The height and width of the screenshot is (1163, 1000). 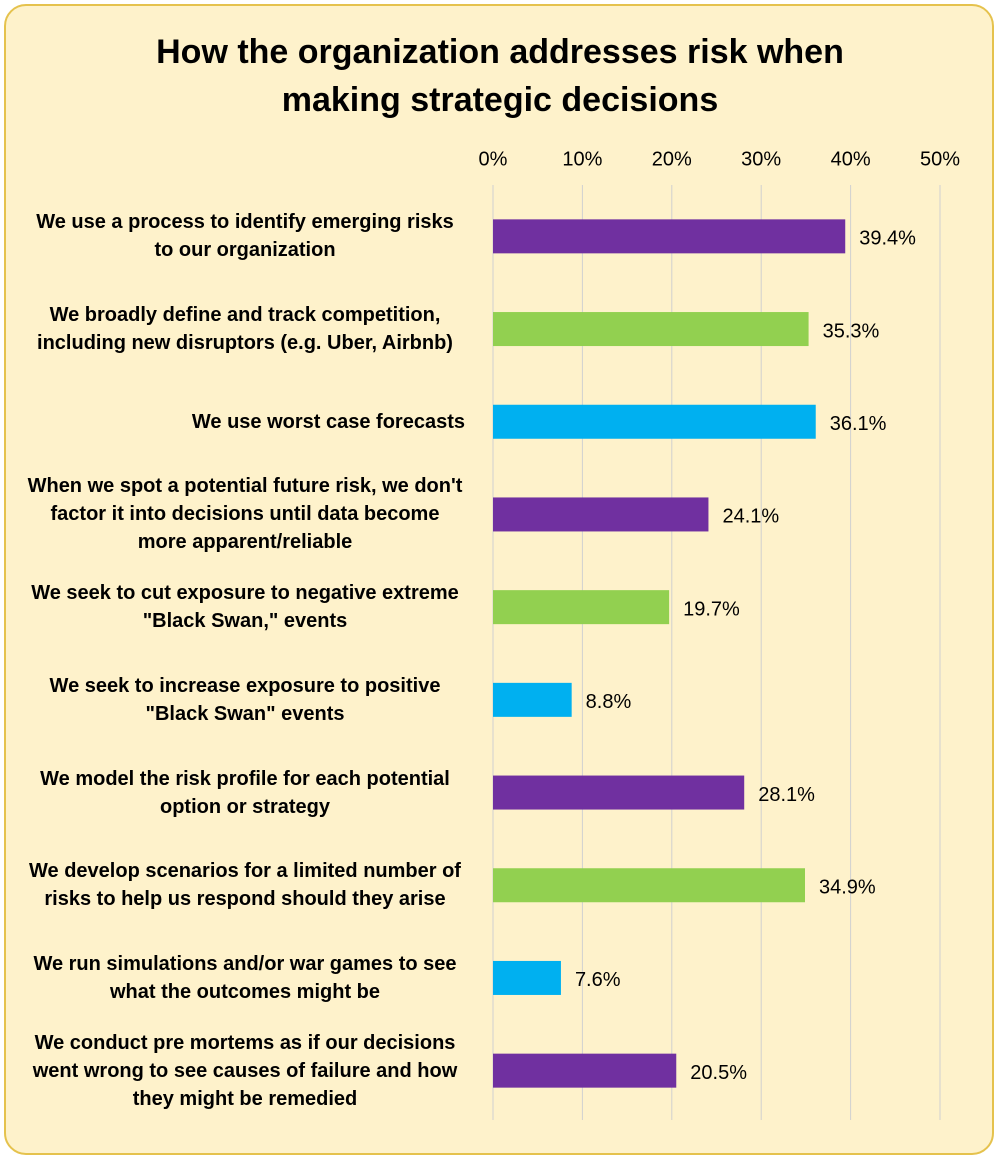 I want to click on value-label: 7.6%, so click(x=598, y=980).